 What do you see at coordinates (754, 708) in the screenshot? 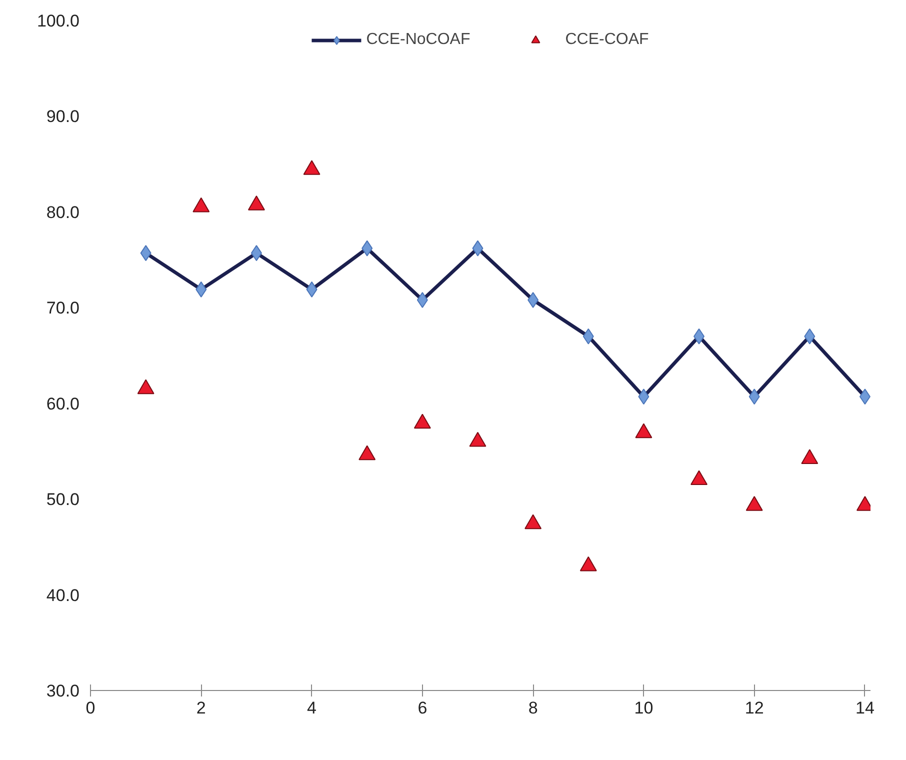
I see `x-tick-label: 12` at bounding box center [754, 708].